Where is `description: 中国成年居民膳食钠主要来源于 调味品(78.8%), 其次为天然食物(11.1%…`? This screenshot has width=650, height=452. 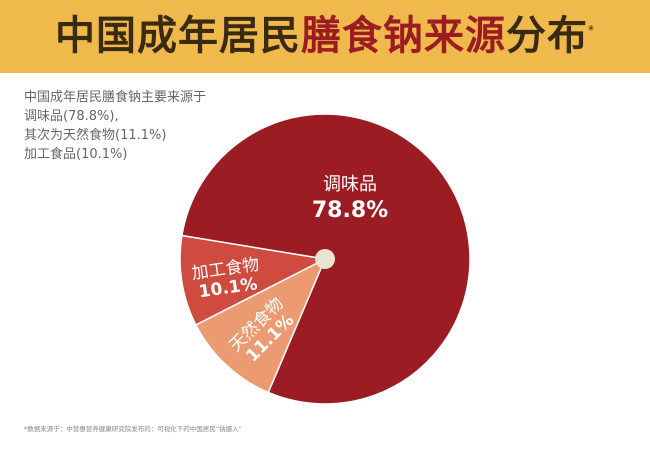
description: 中国成年居民膳食钠主要来源于 调味品(78.8%), 其次为天然食物(11.1%… is located at coordinates (115, 126).